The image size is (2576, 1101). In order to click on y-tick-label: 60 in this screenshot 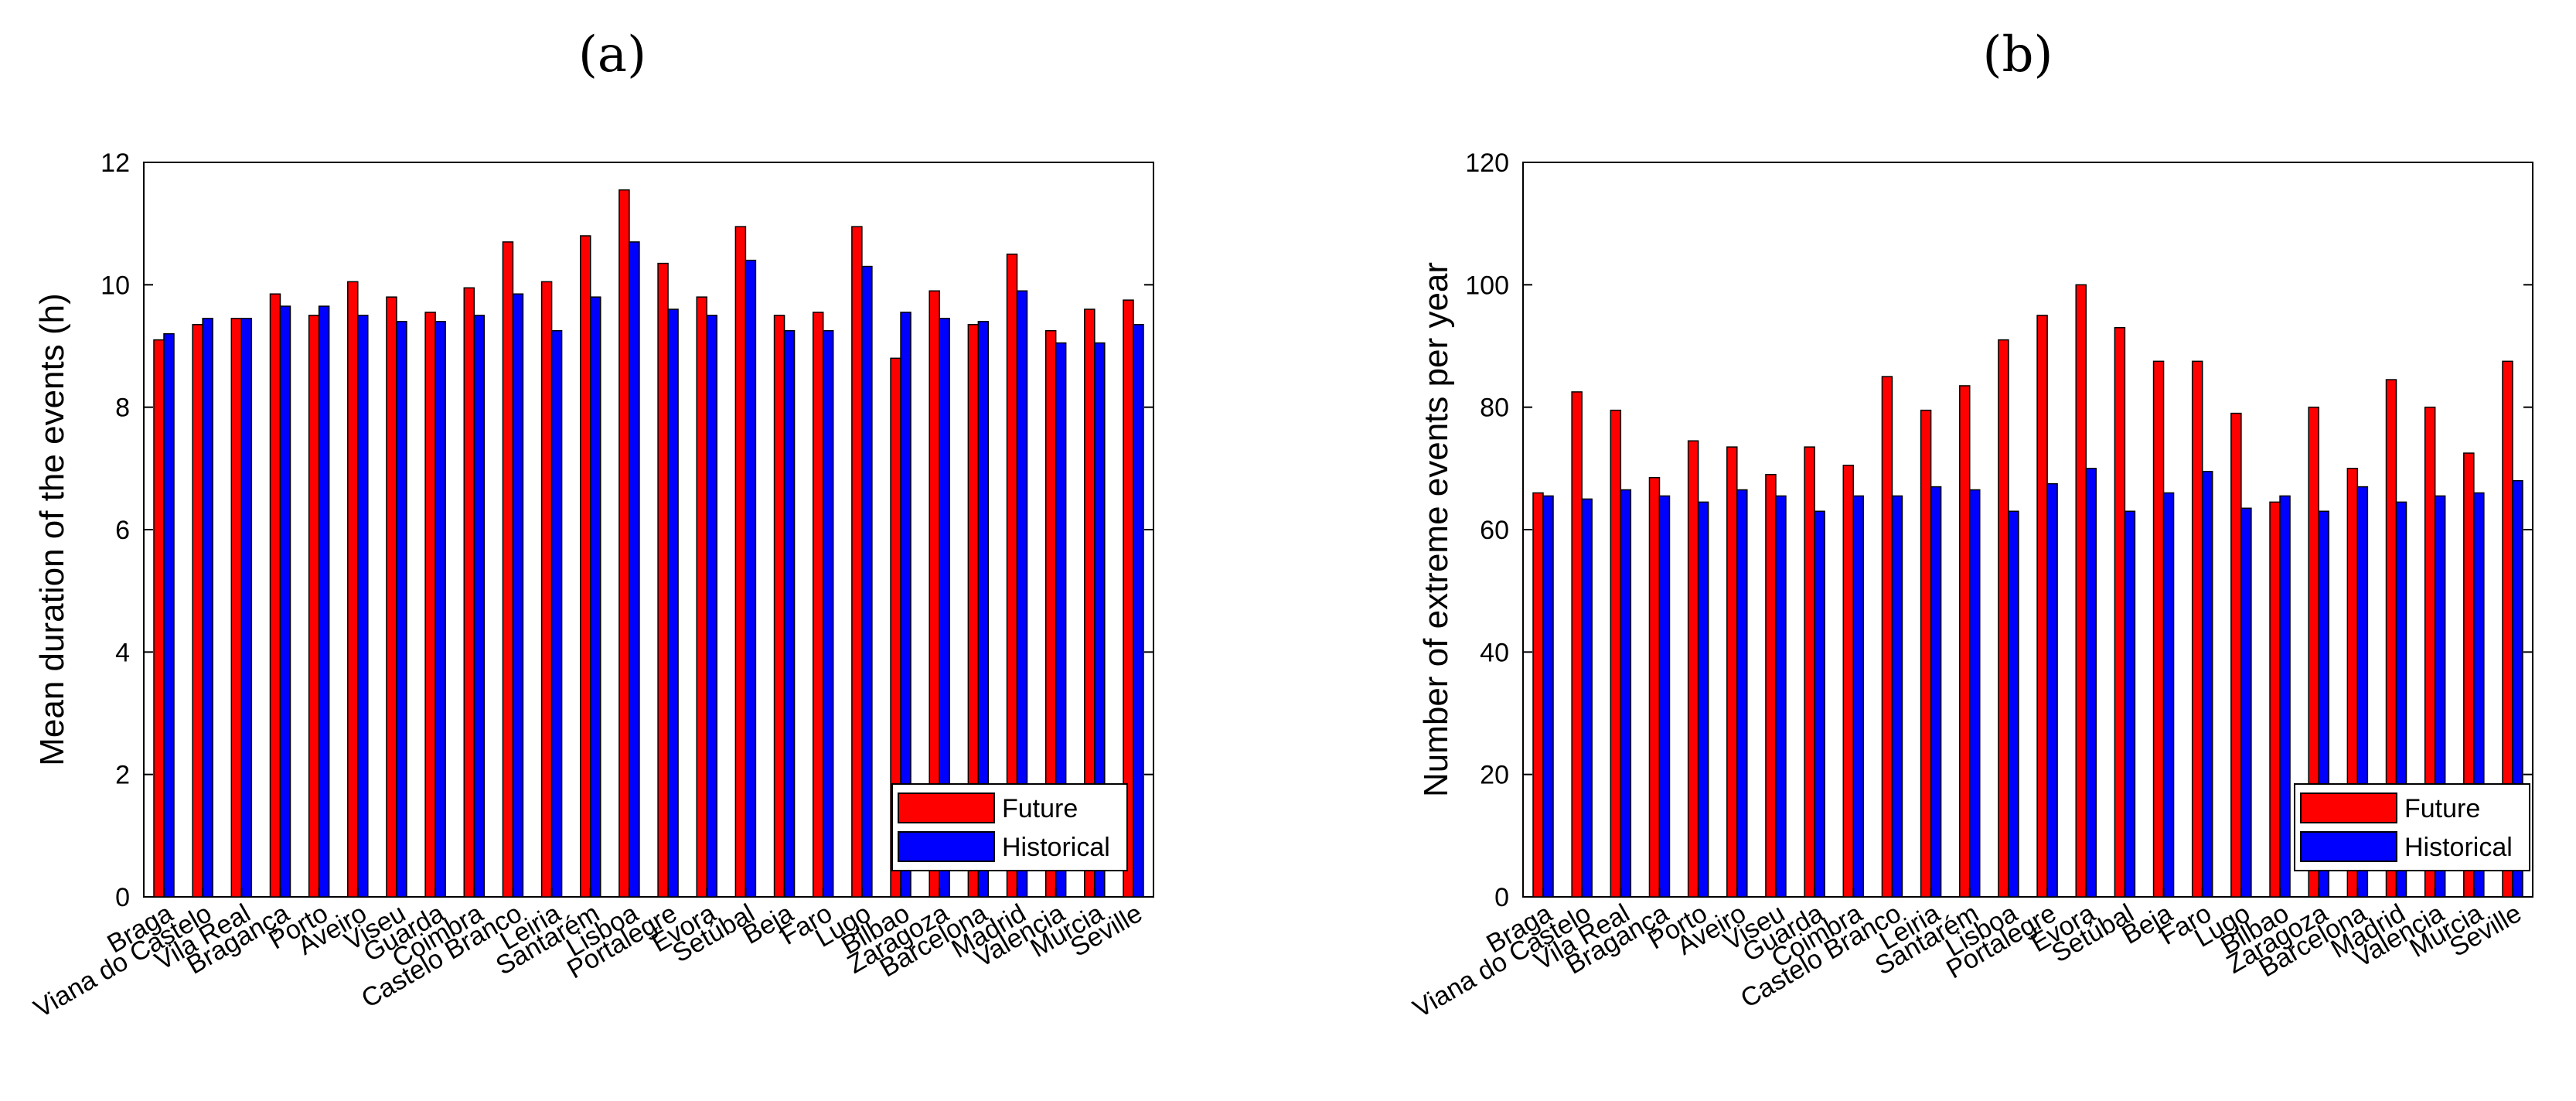, I will do `click(1494, 530)`.